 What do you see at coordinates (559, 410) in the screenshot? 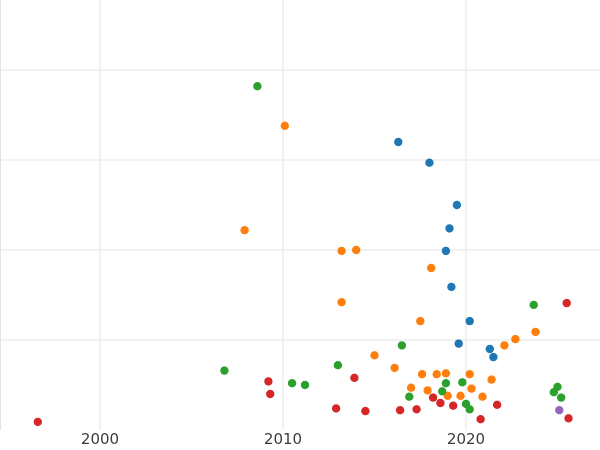
I see `scatter-point-series-purple` at bounding box center [559, 410].